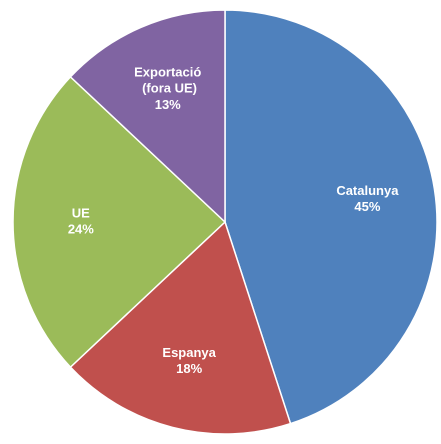 The width and height of the screenshot is (441, 444). I want to click on slice-label: Exportació (fora UE), so click(167, 80).